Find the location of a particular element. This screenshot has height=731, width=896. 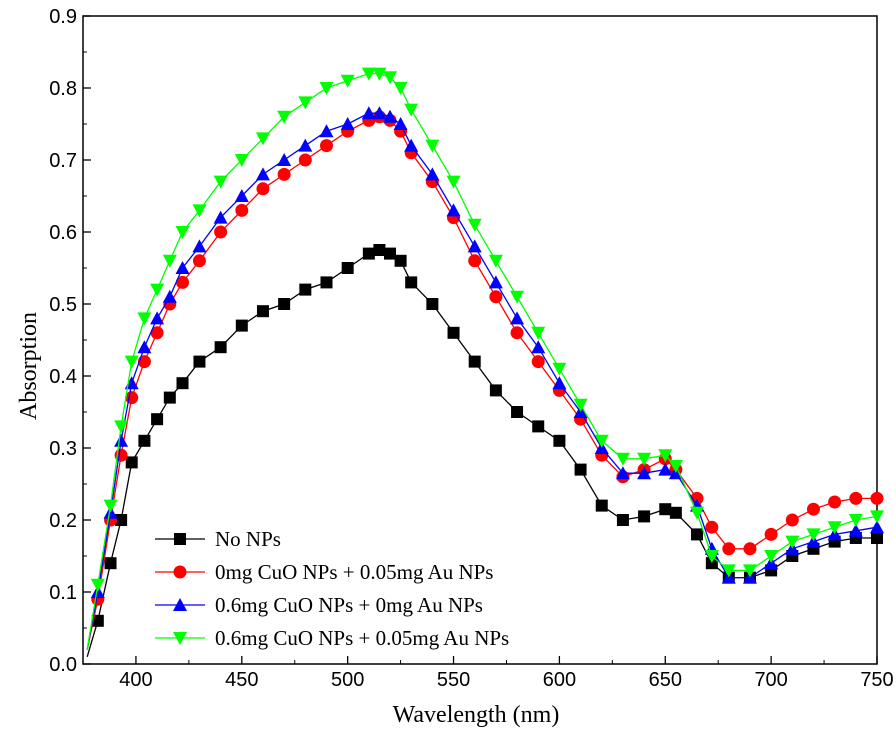

y-tick-label: 0.1 is located at coordinates (63, 593).